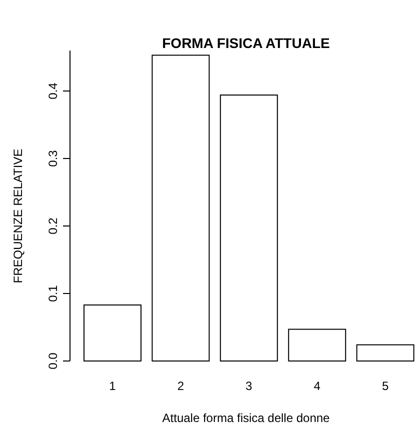  I want to click on x-tick-label: 2, so click(180, 386).